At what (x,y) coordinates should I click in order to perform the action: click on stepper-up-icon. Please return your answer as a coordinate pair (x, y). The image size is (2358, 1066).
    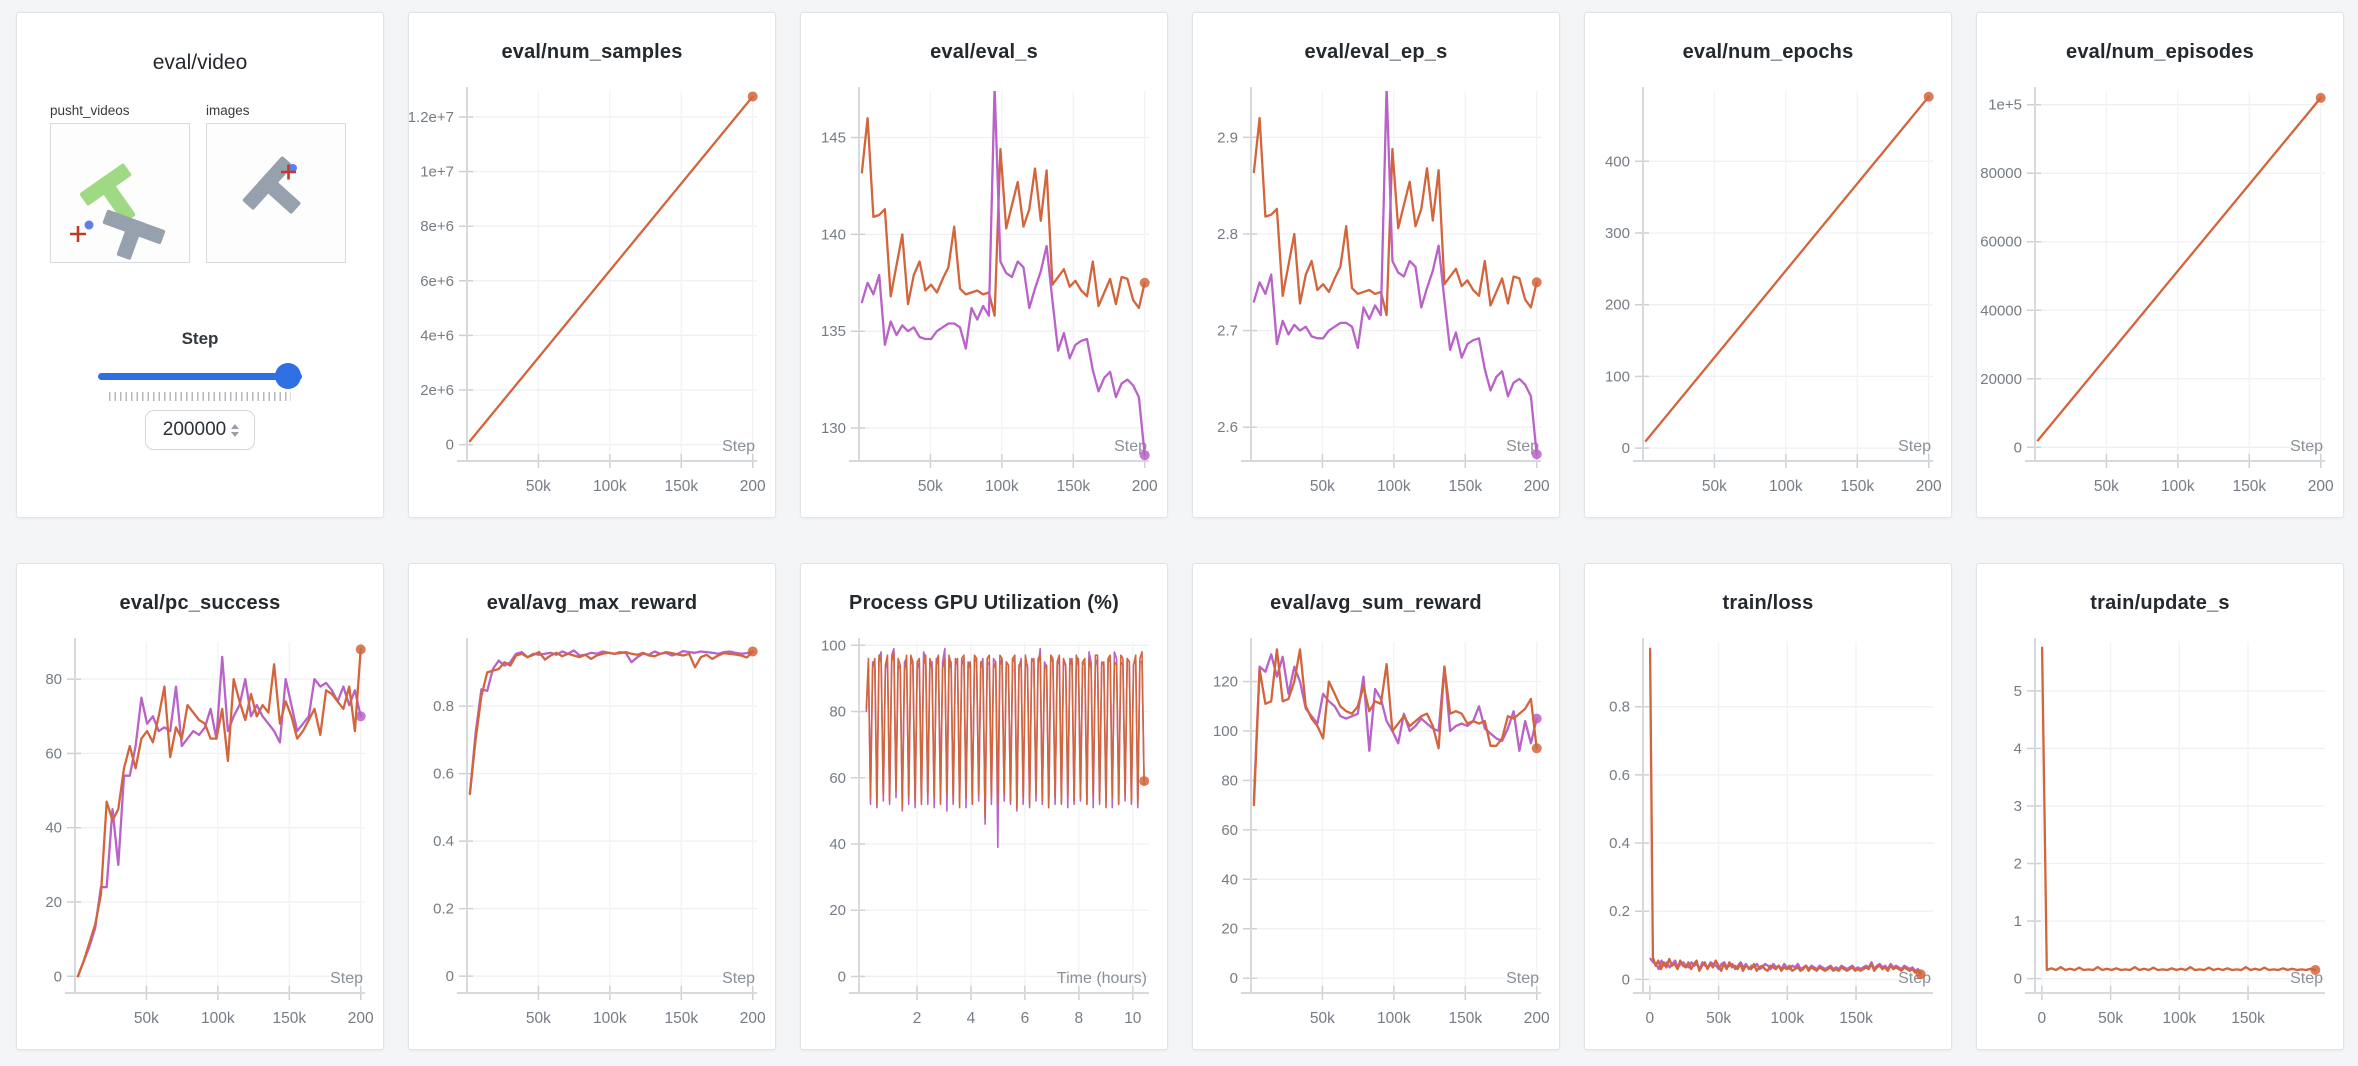
    Looking at the image, I should click on (234, 426).